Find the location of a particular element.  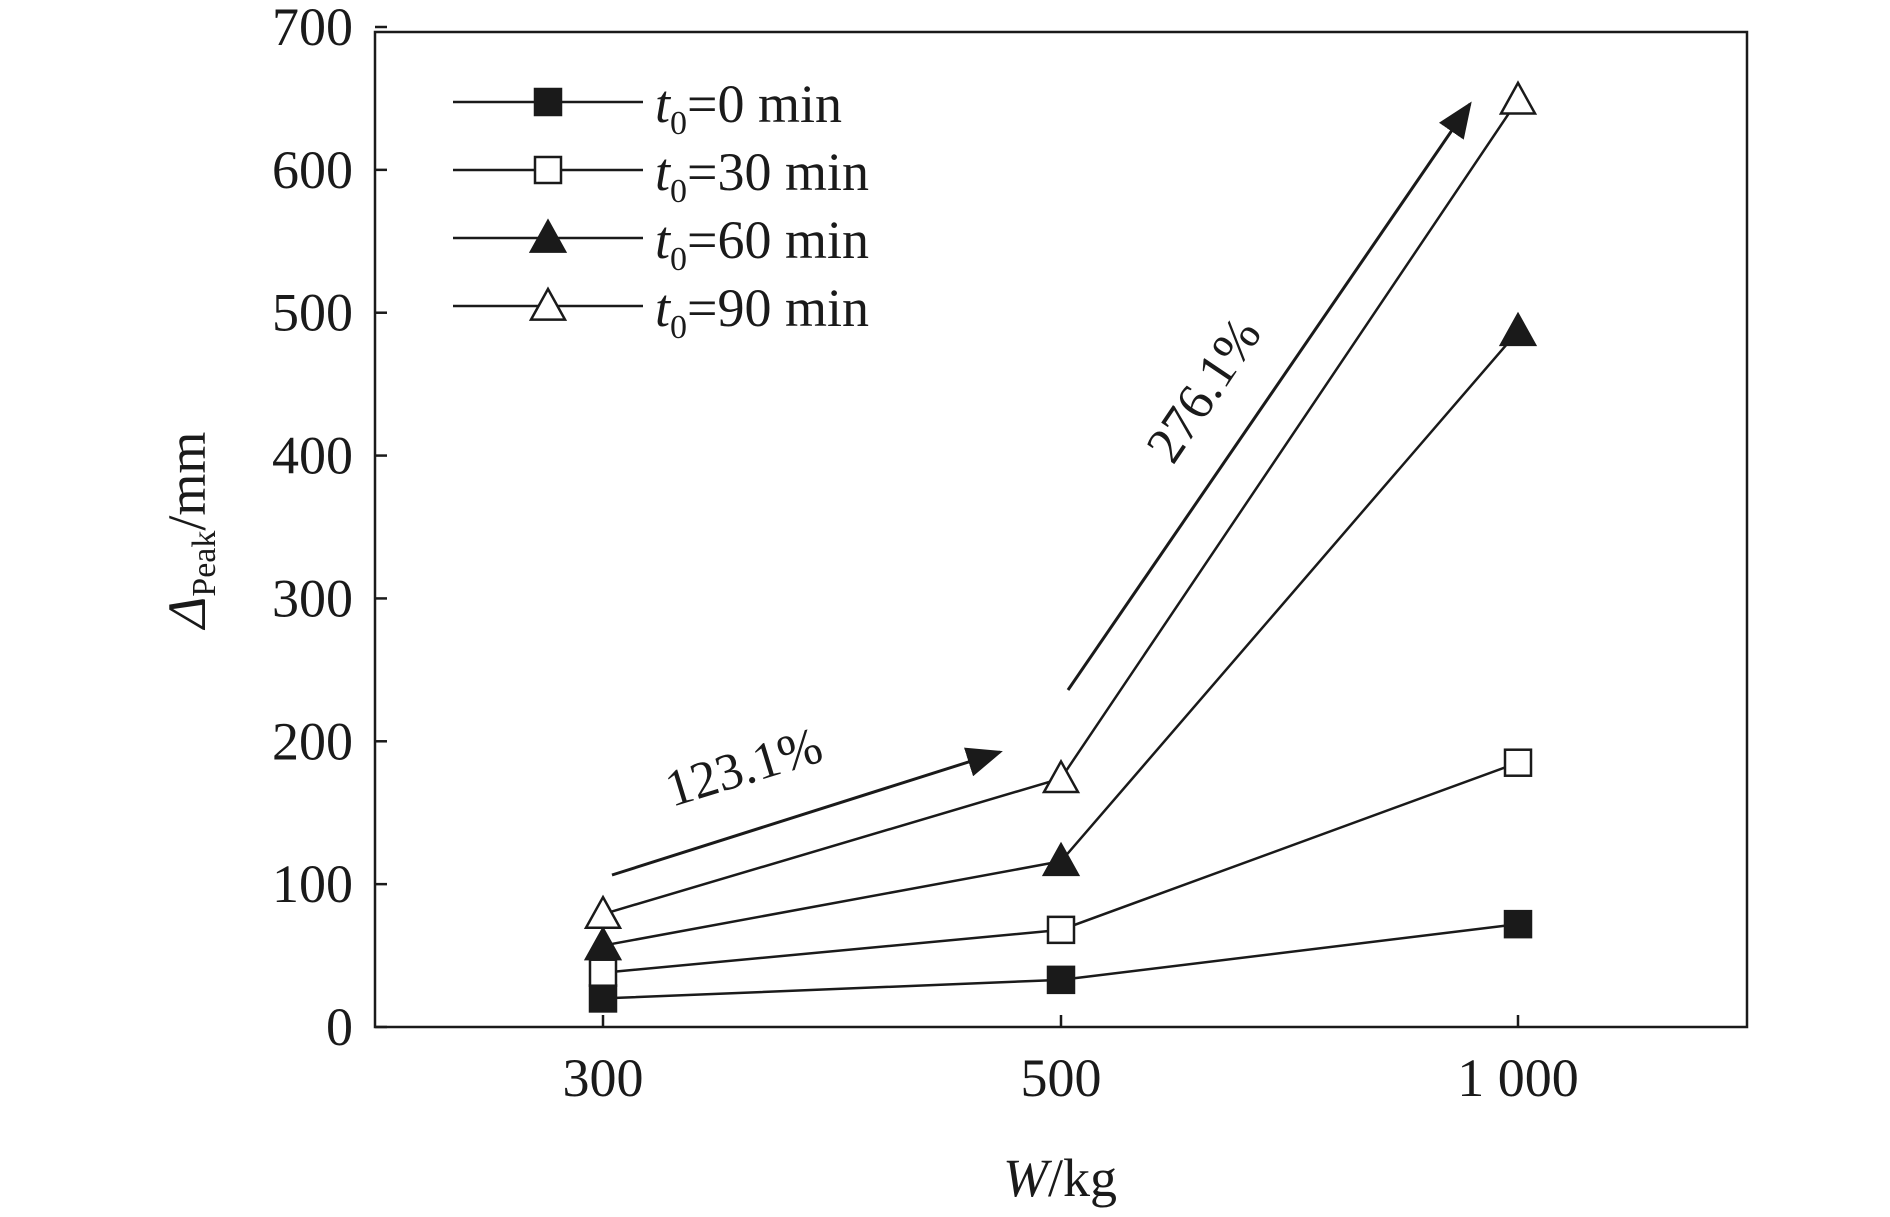

x-axis: 300 500 1 000 is located at coordinates (1071, 1061).